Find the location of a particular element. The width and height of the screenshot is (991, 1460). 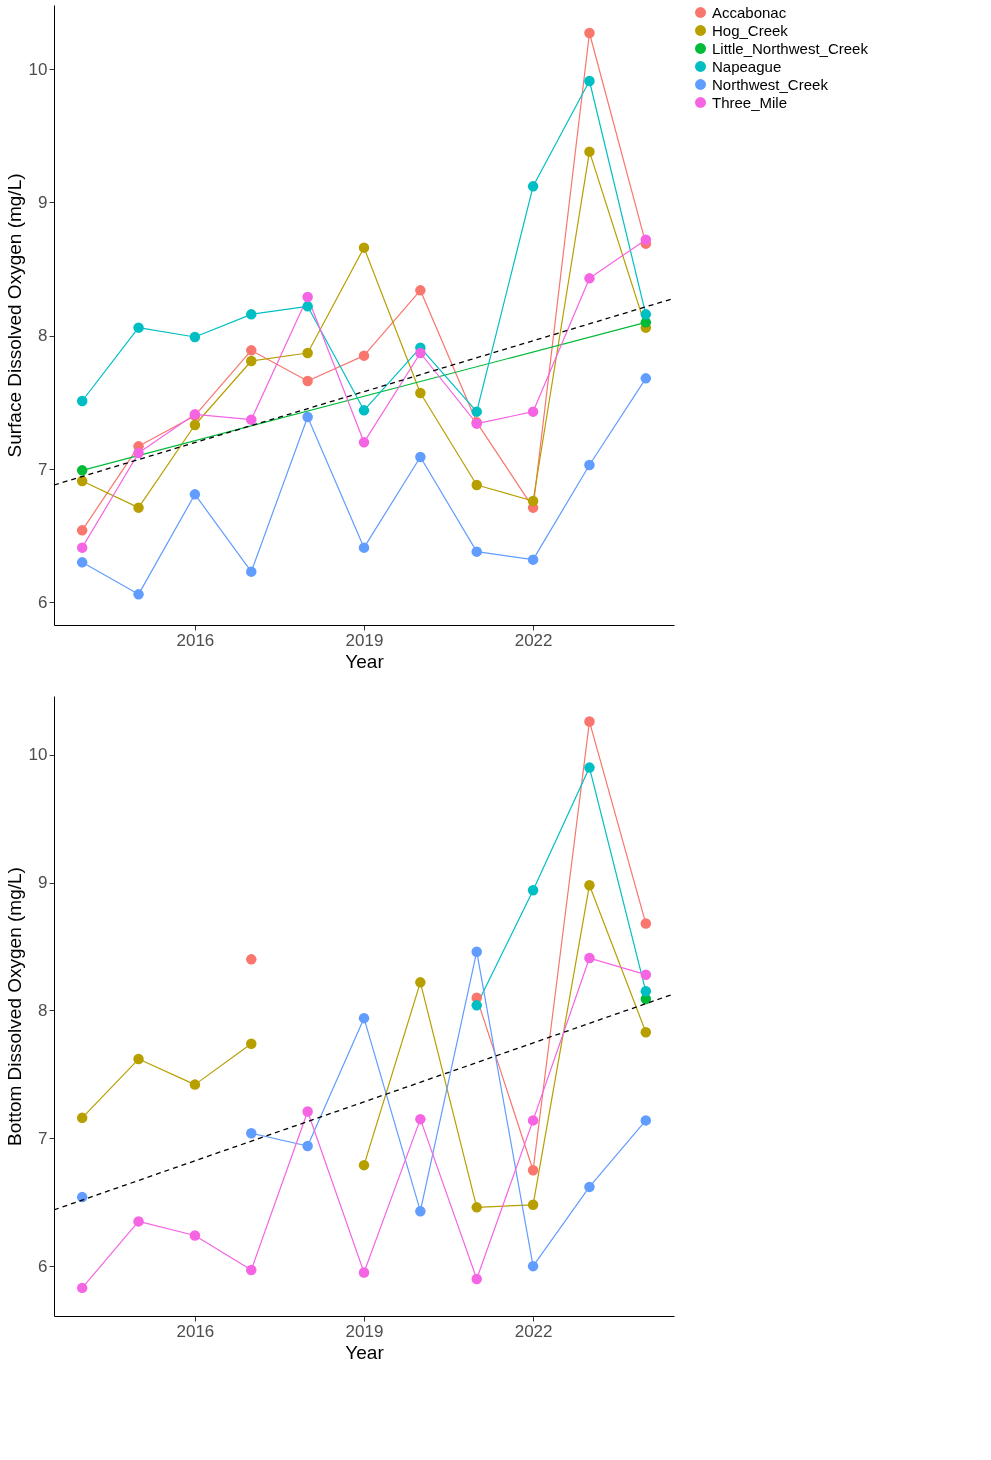

y-axis-title: Bottom Dissolved Oxygen (mg/L) is located at coordinates (14, 1006).